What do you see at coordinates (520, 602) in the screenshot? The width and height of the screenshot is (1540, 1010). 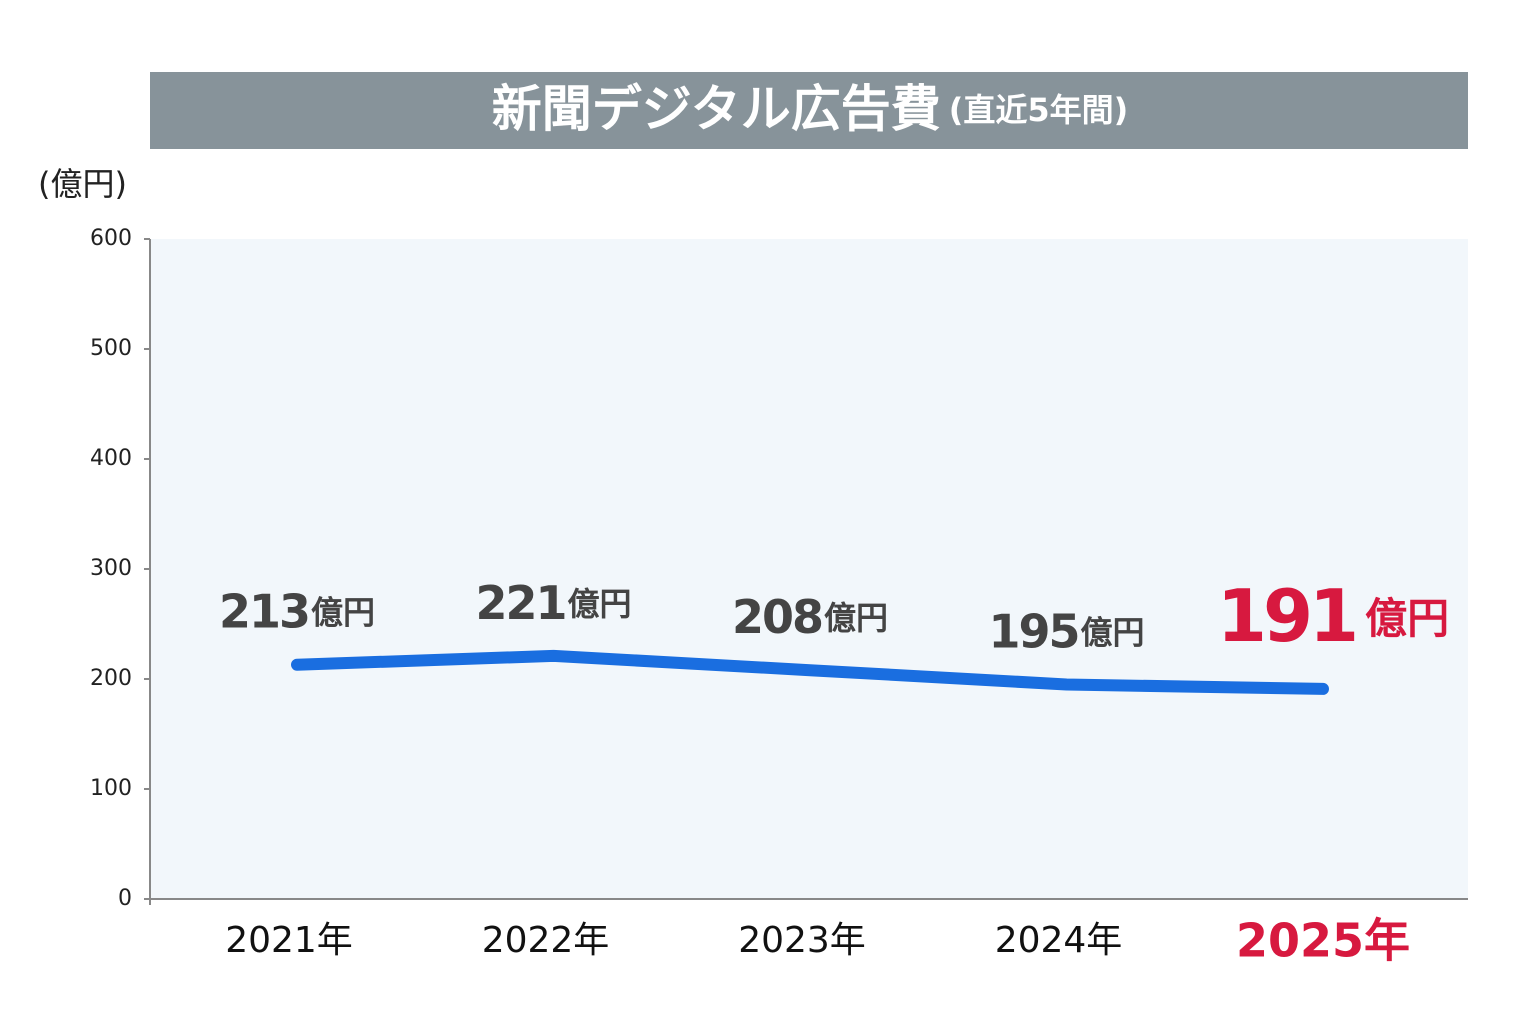 I see `value-number: 221` at bounding box center [520, 602].